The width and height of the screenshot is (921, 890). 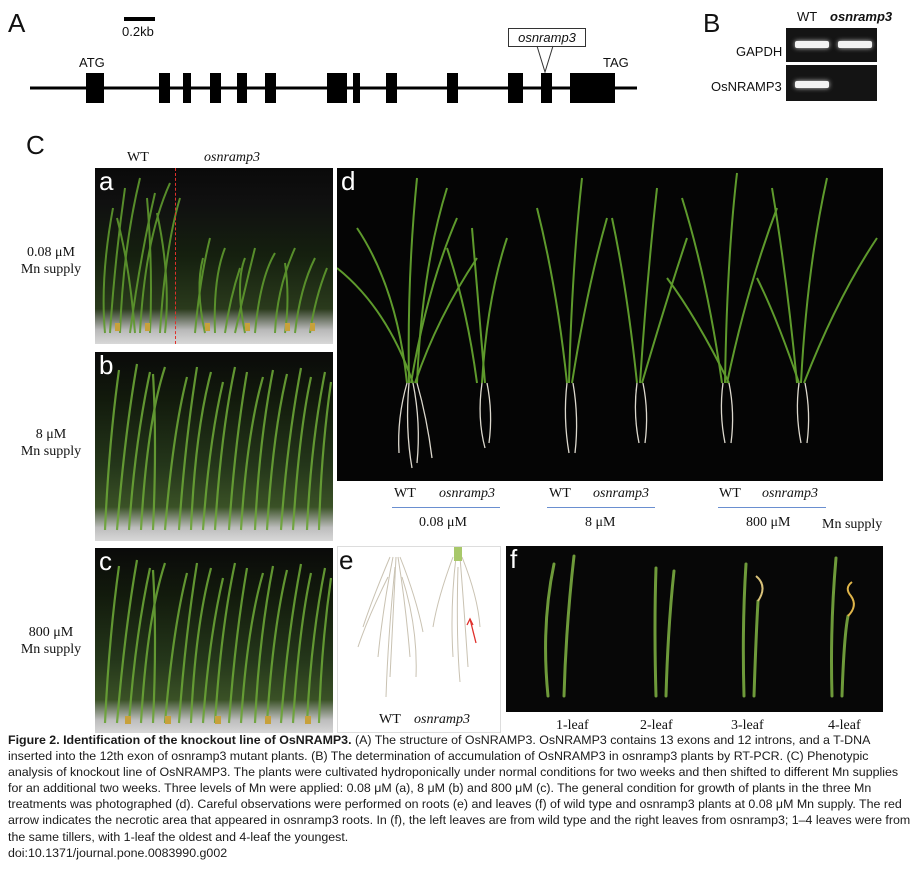 What do you see at coordinates (139, 19) in the screenshot?
I see `scale-bar` at bounding box center [139, 19].